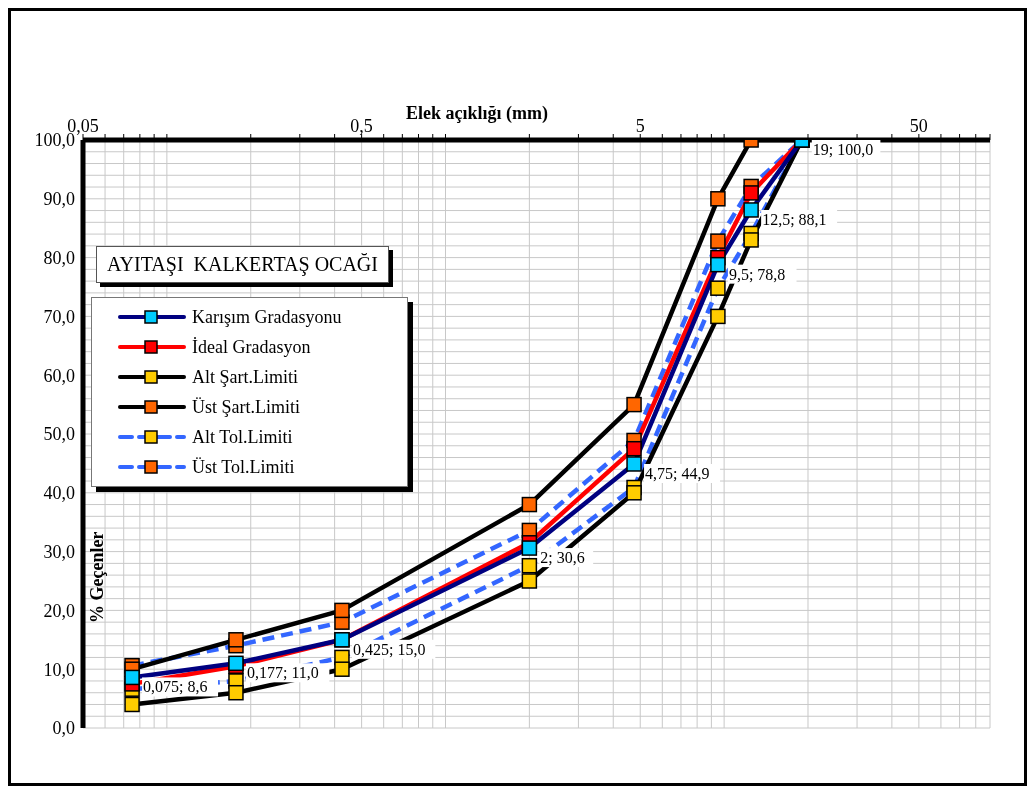  I want to click on legend-label: Üst Tol.Limiti, so click(243, 467).